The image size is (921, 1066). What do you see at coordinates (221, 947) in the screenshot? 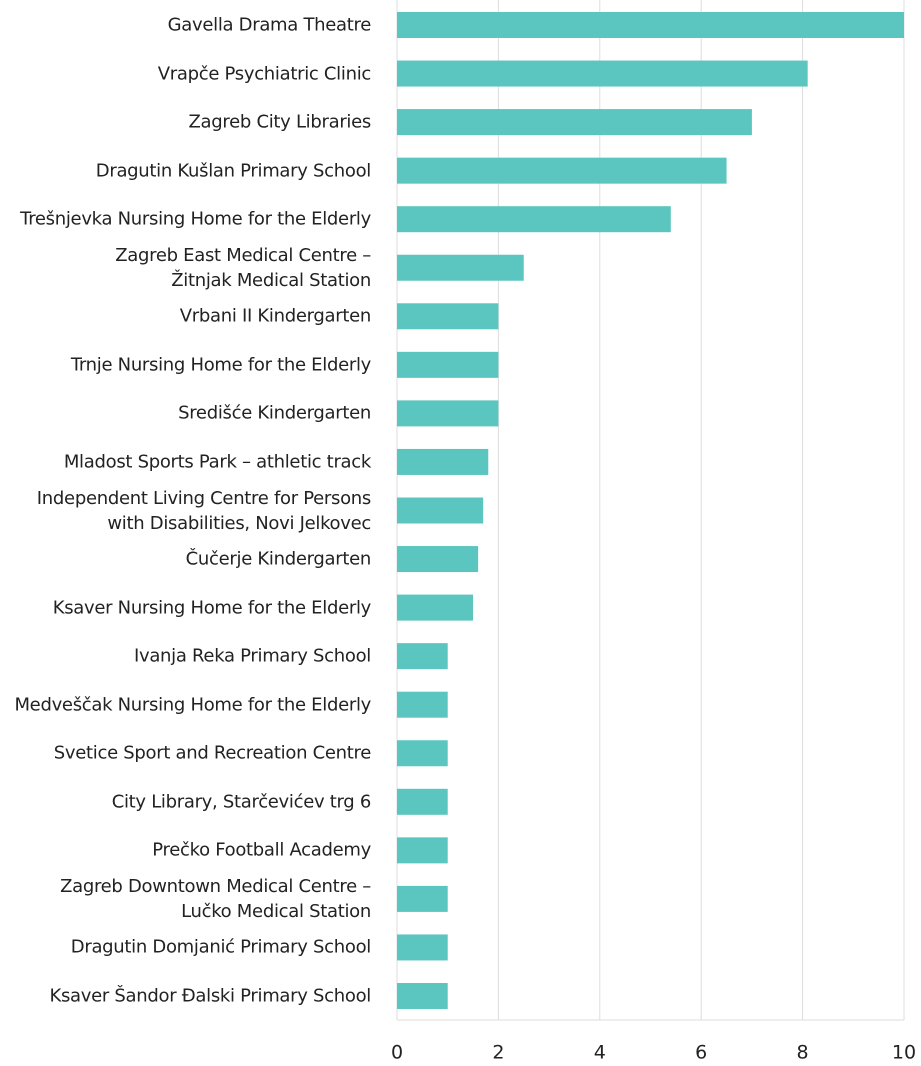
I see `y-tick-label: Dragutin Domjanić Primary School` at bounding box center [221, 947].